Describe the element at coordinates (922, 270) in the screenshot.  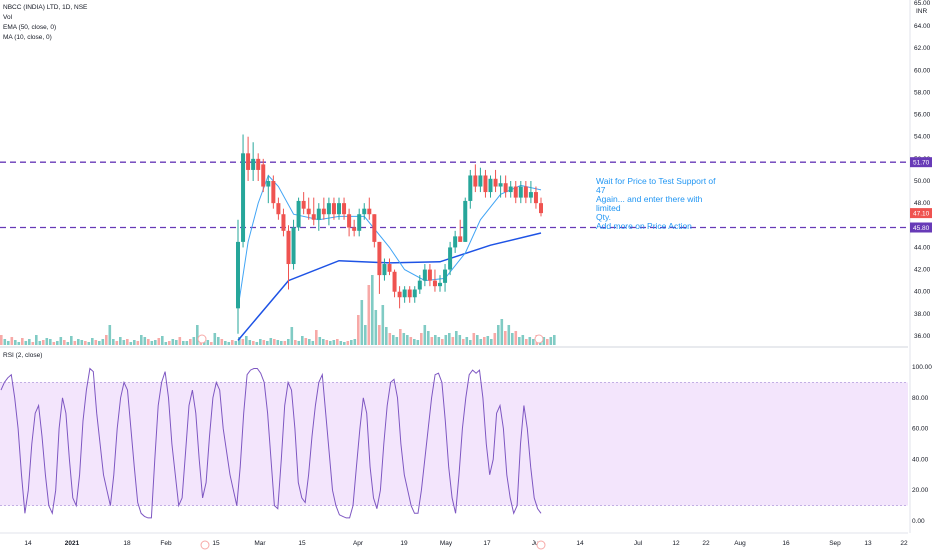
I see `price-tick-label: 42.00` at that location.